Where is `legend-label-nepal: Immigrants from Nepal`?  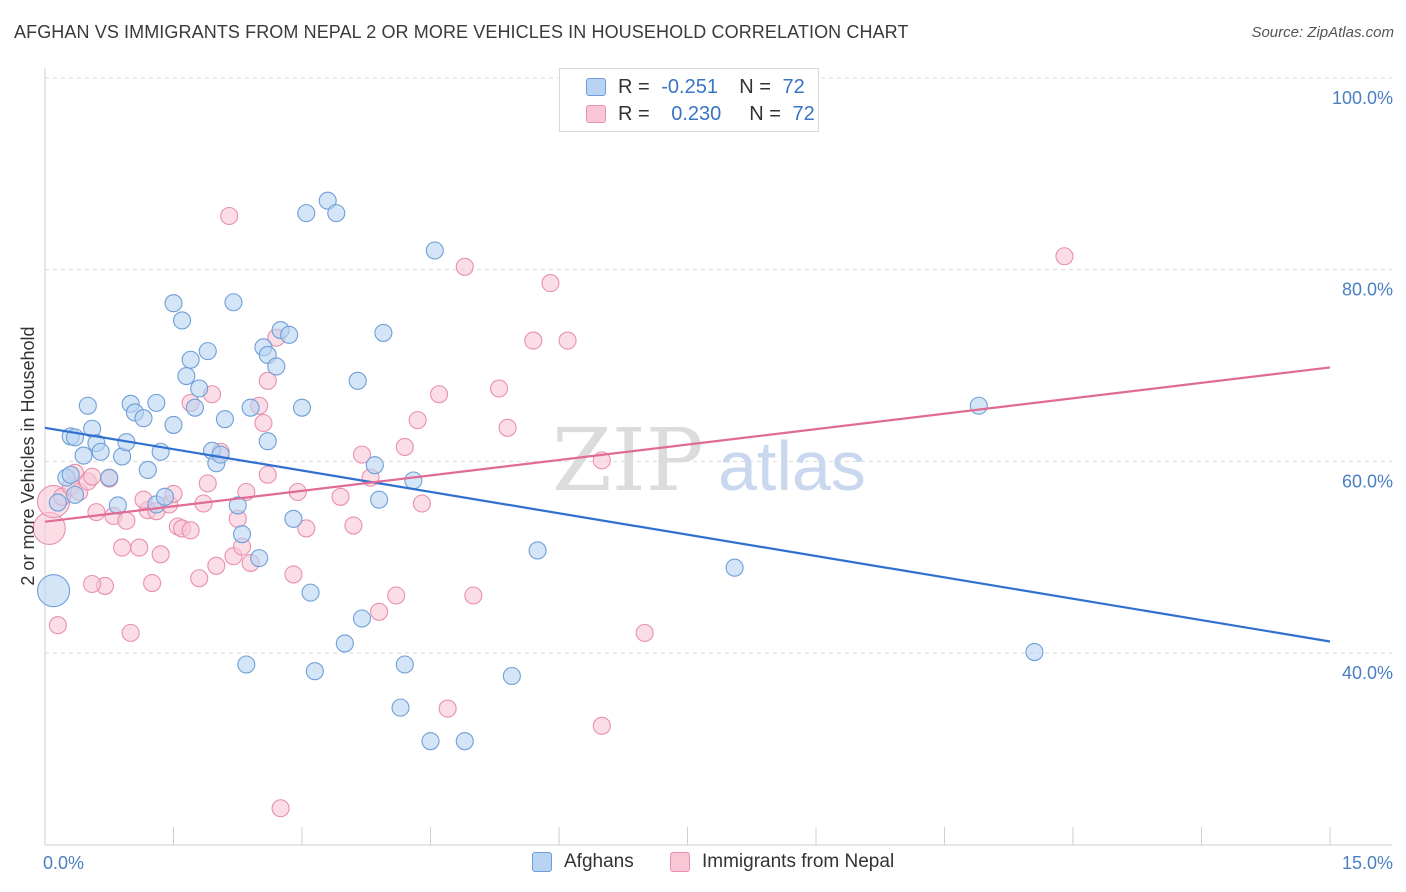 legend-label-nepal: Immigrants from Nepal is located at coordinates (798, 861).